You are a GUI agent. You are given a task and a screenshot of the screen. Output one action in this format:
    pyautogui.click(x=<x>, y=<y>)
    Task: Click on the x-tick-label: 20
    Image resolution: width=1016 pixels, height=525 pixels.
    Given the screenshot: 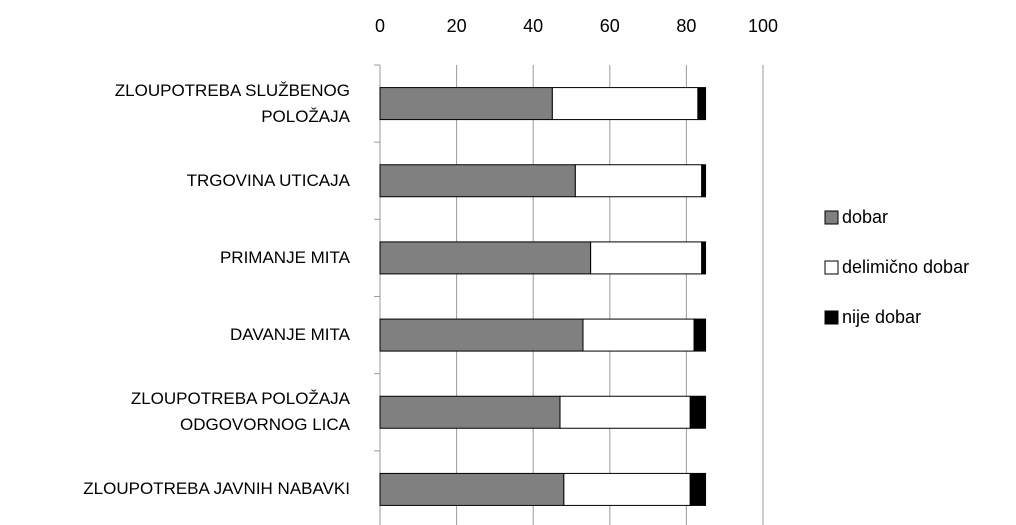 What is the action you would take?
    pyautogui.click(x=457, y=26)
    